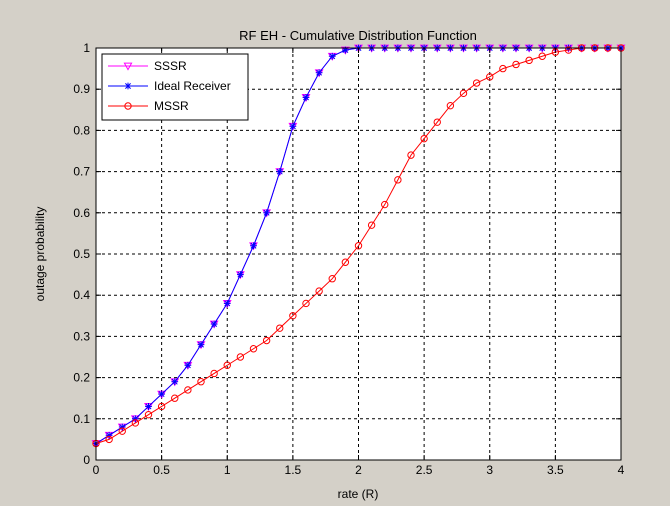  Describe the element at coordinates (621, 470) in the screenshot. I see `x-tick-label: 4` at that location.